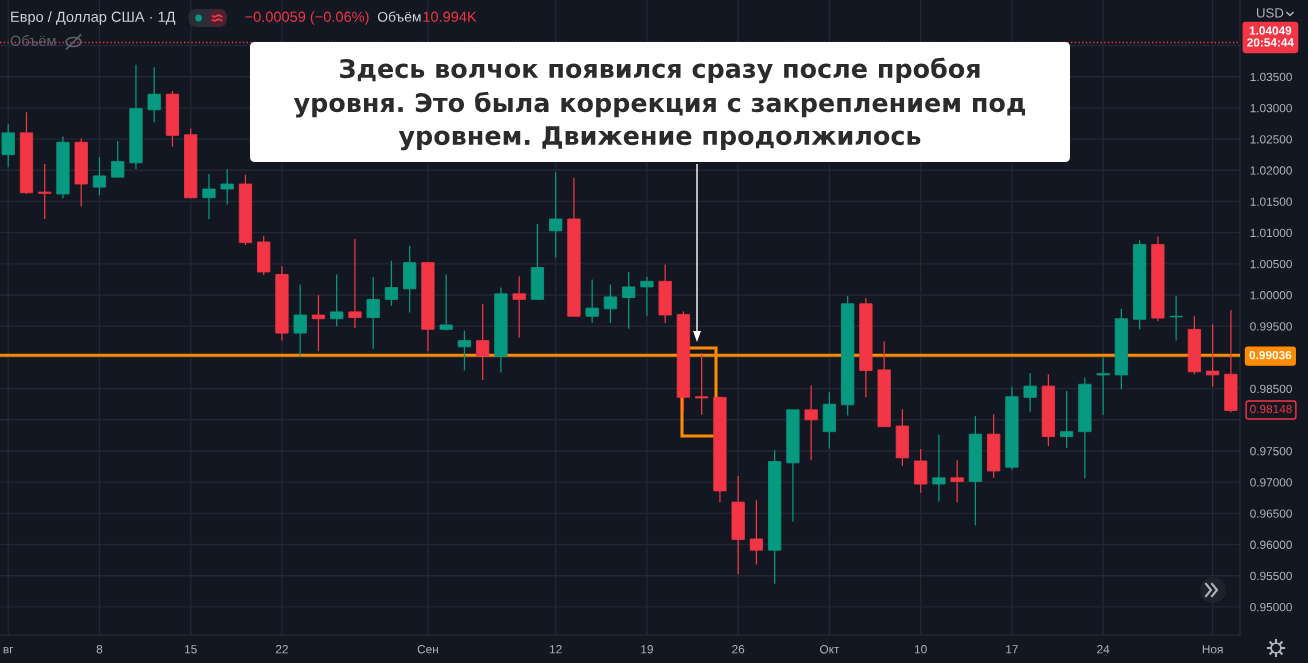 This screenshot has width=1308, height=663. I want to click on y-tick-label: 1.01000, so click(1271, 233).